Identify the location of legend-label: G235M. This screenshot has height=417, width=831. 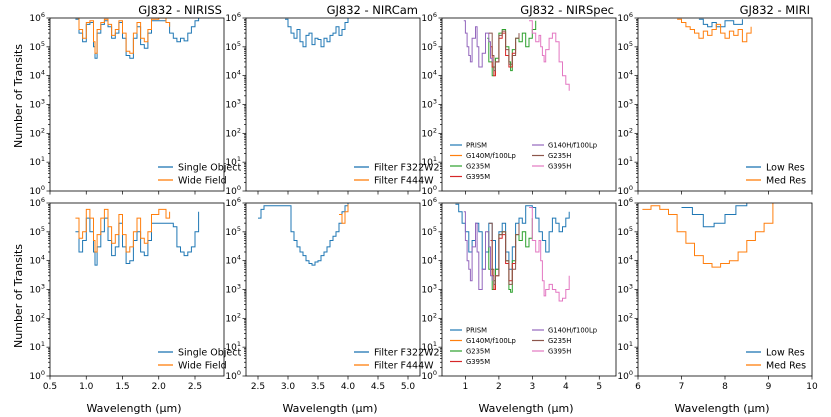
(478, 352).